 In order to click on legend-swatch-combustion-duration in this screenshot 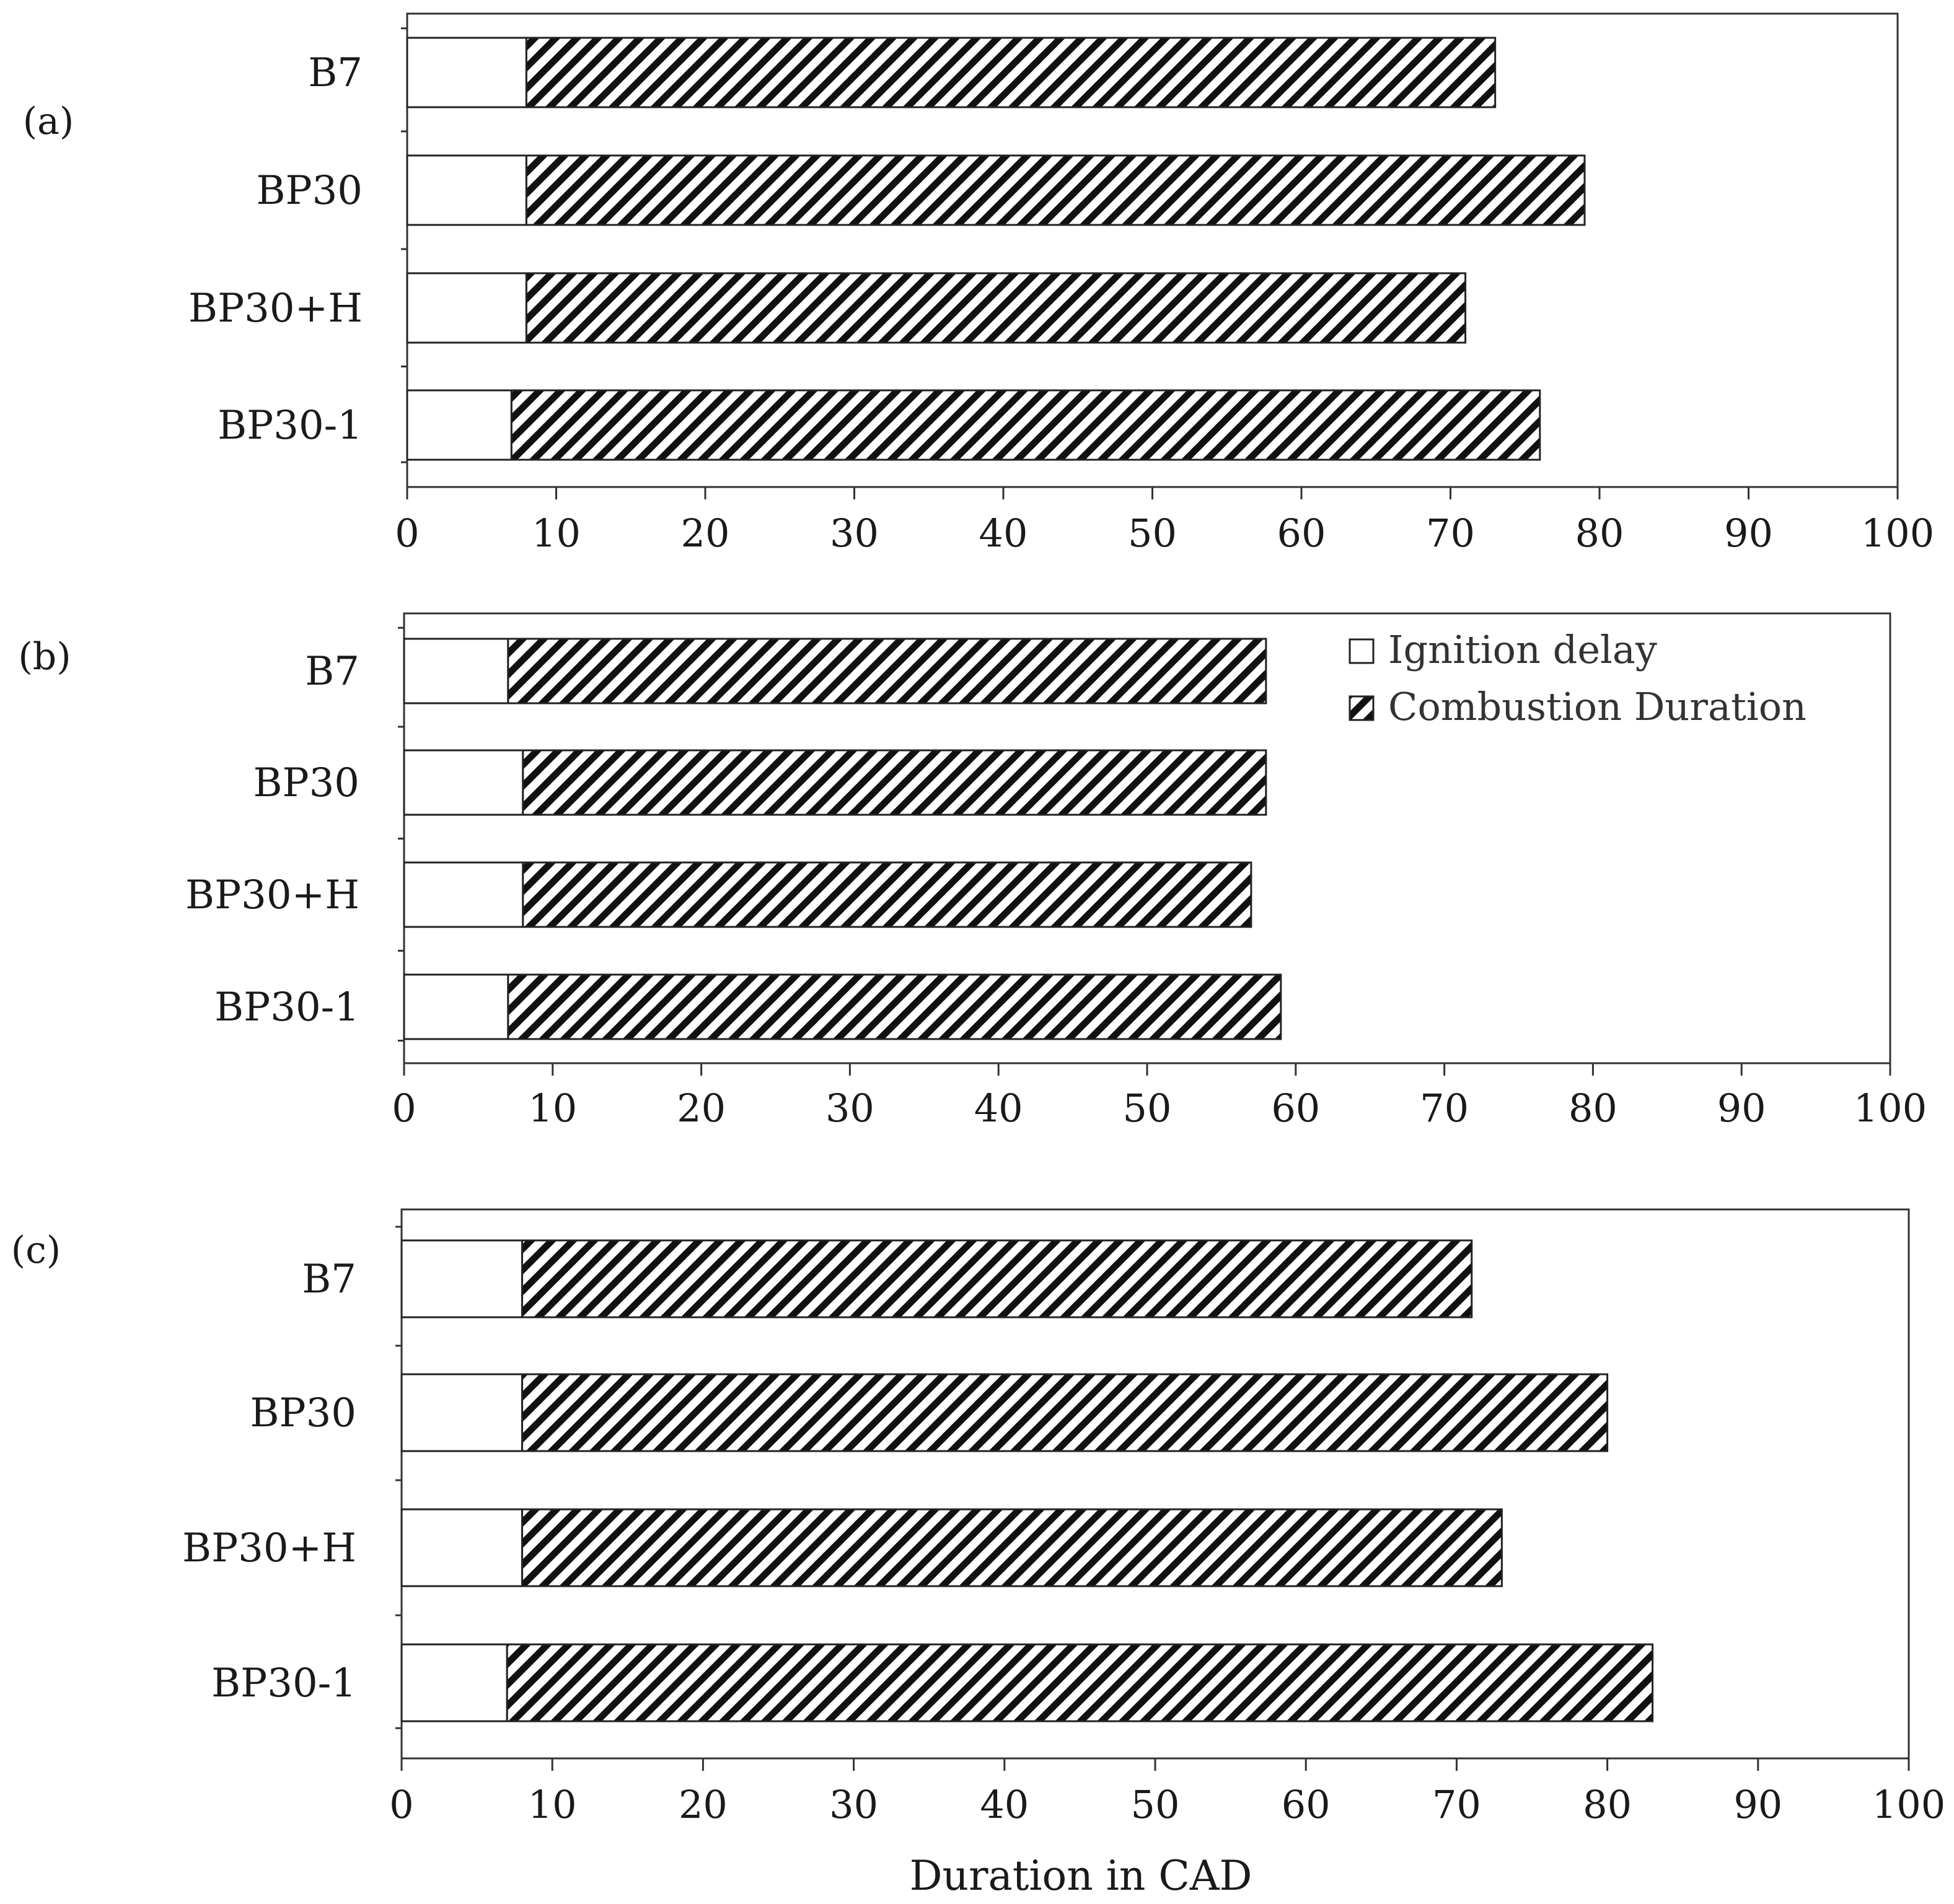, I will do `click(1362, 708)`.